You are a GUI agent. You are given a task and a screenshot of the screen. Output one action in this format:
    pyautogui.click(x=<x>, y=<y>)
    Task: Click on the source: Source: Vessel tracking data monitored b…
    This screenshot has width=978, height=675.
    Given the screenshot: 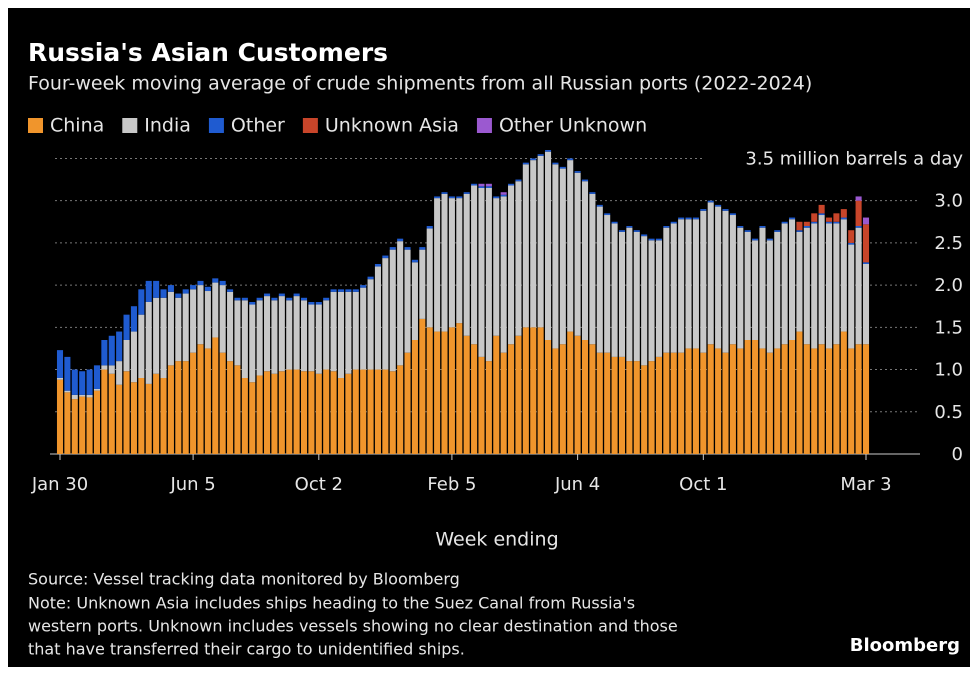 What is the action you would take?
    pyautogui.click(x=244, y=579)
    